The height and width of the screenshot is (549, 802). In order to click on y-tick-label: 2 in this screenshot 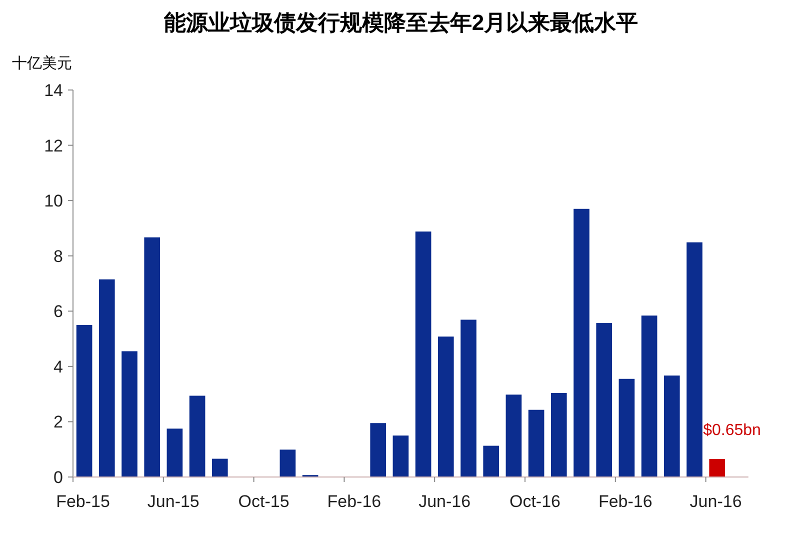, I will do `click(58, 422)`.